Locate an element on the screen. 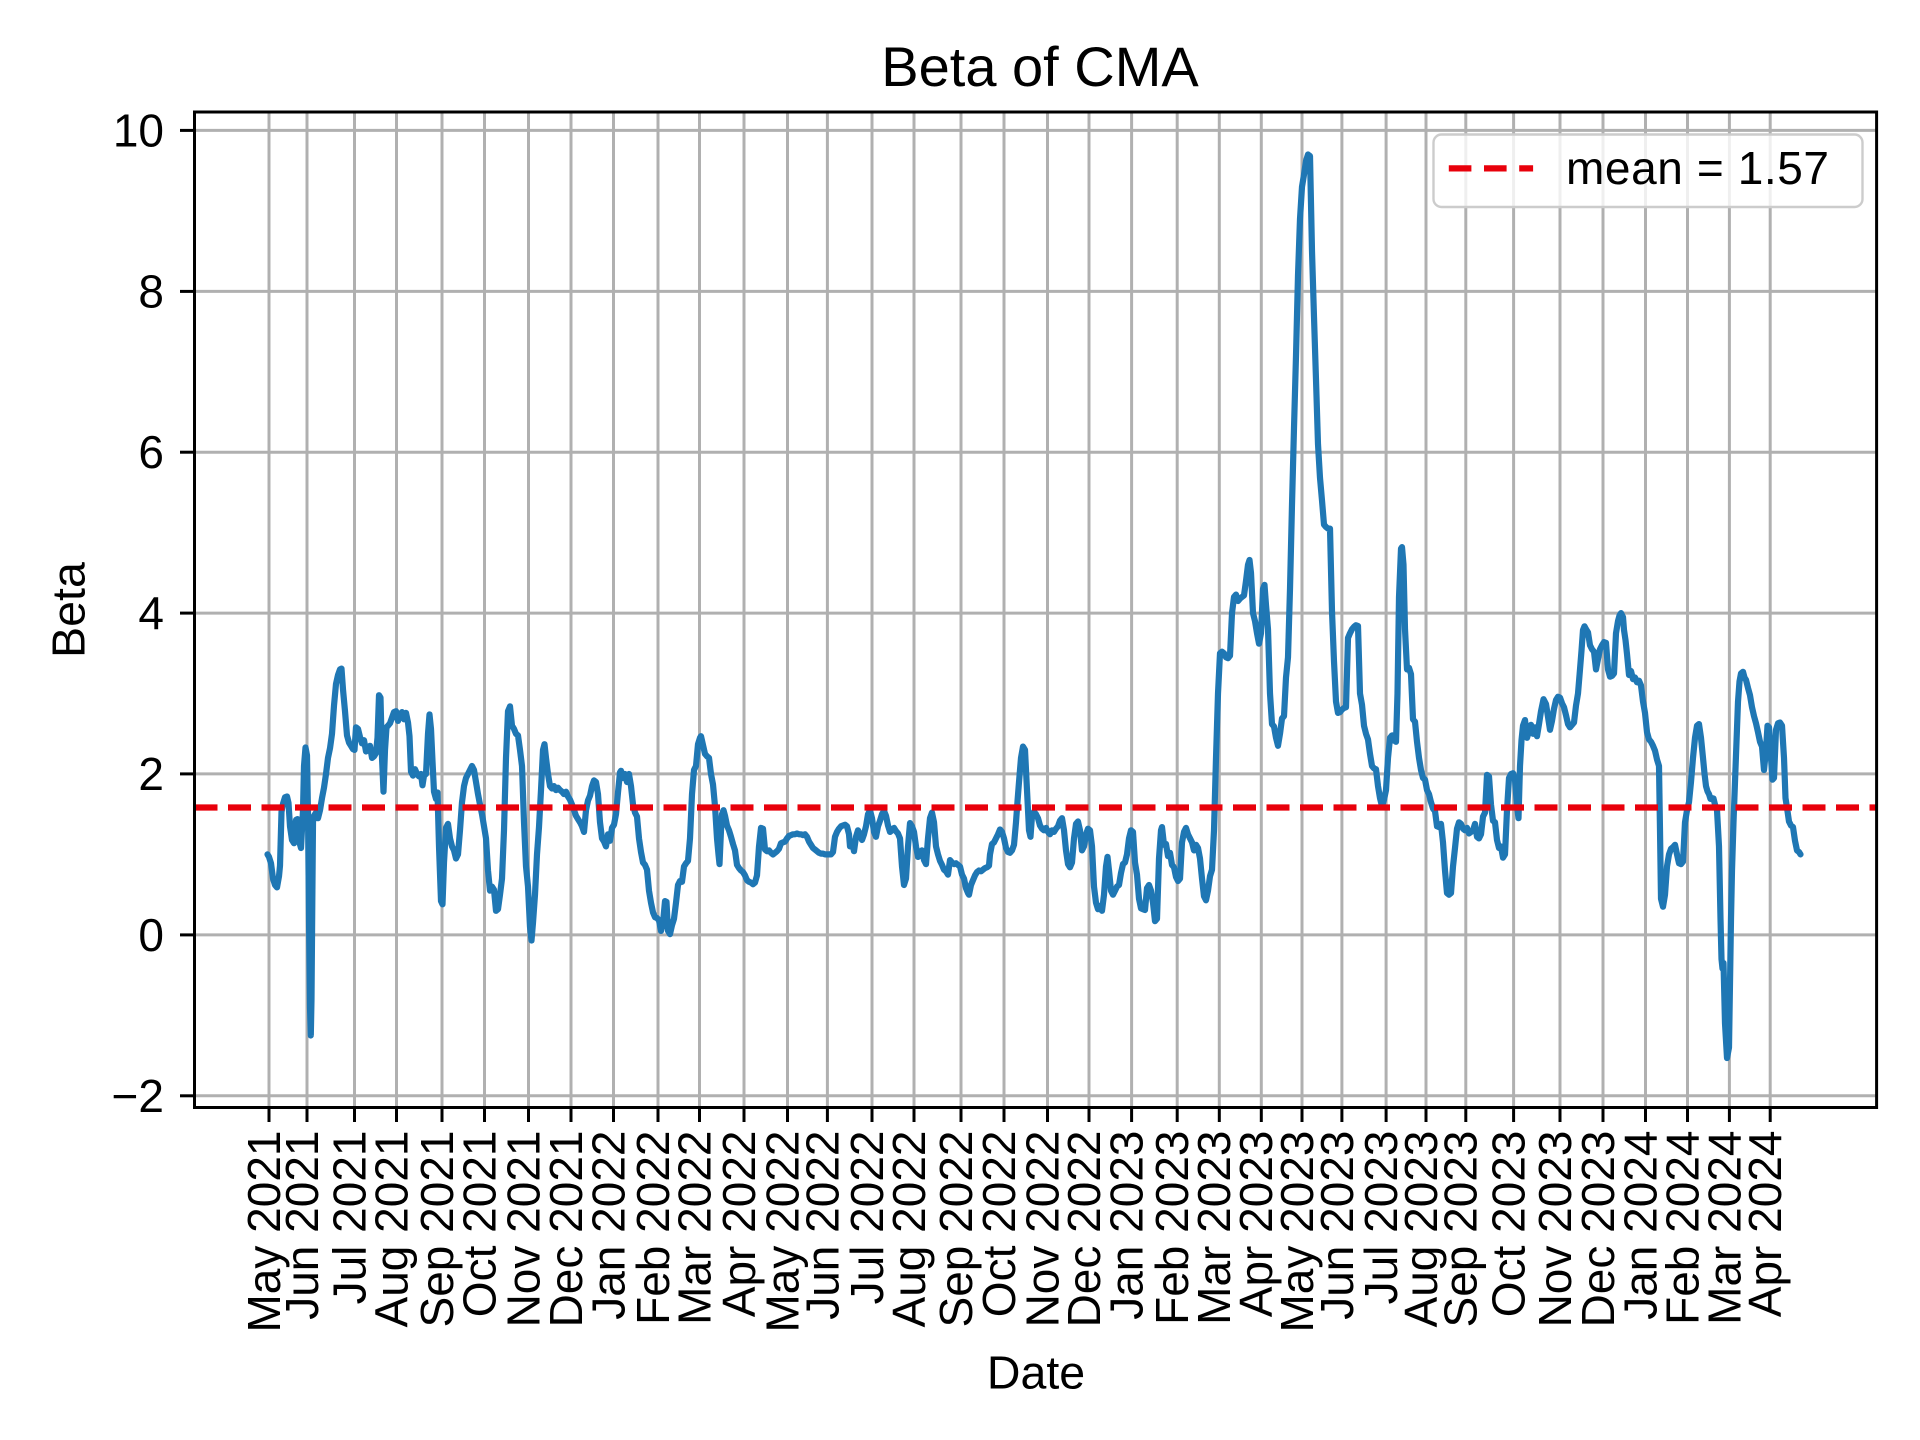 This screenshot has height=1440, width=1920. svg-text: Sep 2022 is located at coordinates (956, 1229).